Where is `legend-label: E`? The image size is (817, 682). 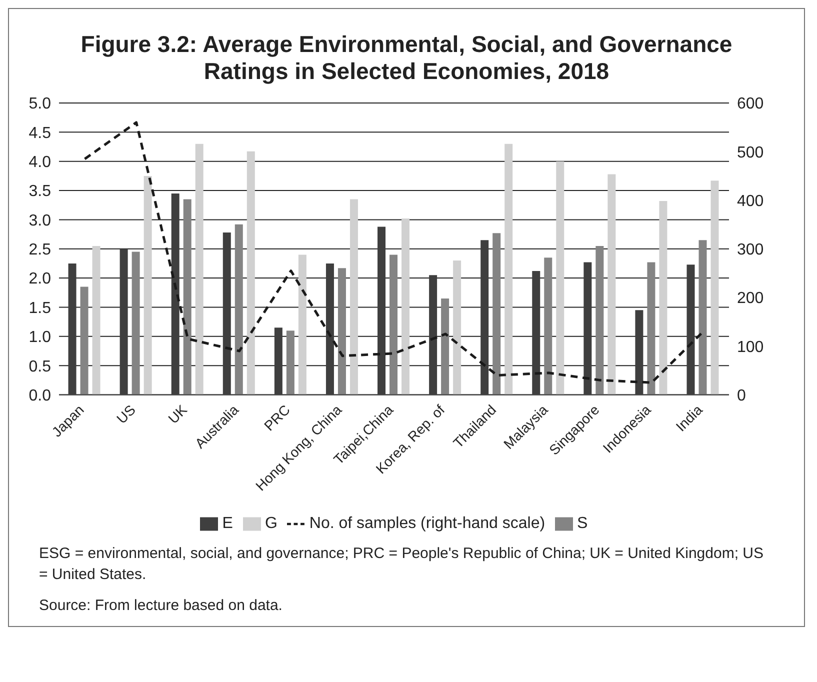 legend-label: E is located at coordinates (227, 523).